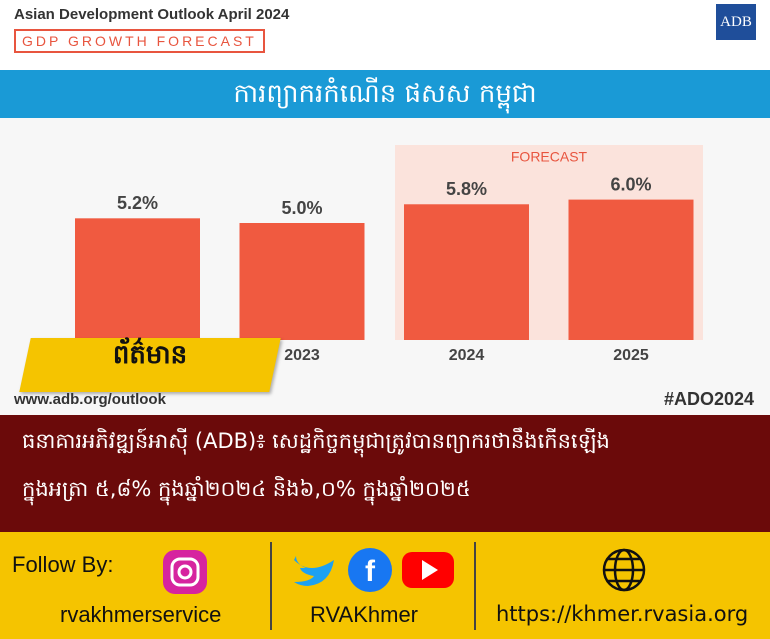 The image size is (770, 639). I want to click on forecast-label: FORECAST, so click(549, 157).